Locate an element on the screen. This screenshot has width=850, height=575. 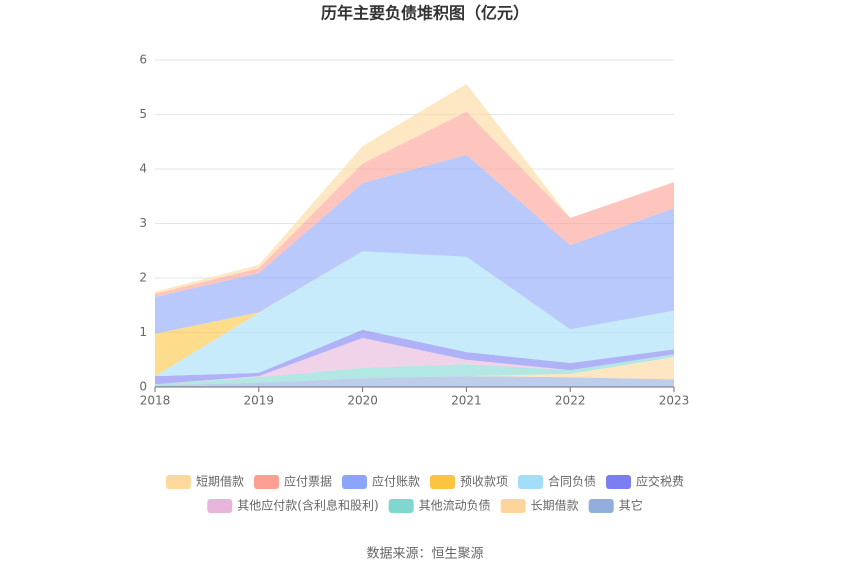
source-note: 数据来源：恒生聚源 is located at coordinates (424, 554).